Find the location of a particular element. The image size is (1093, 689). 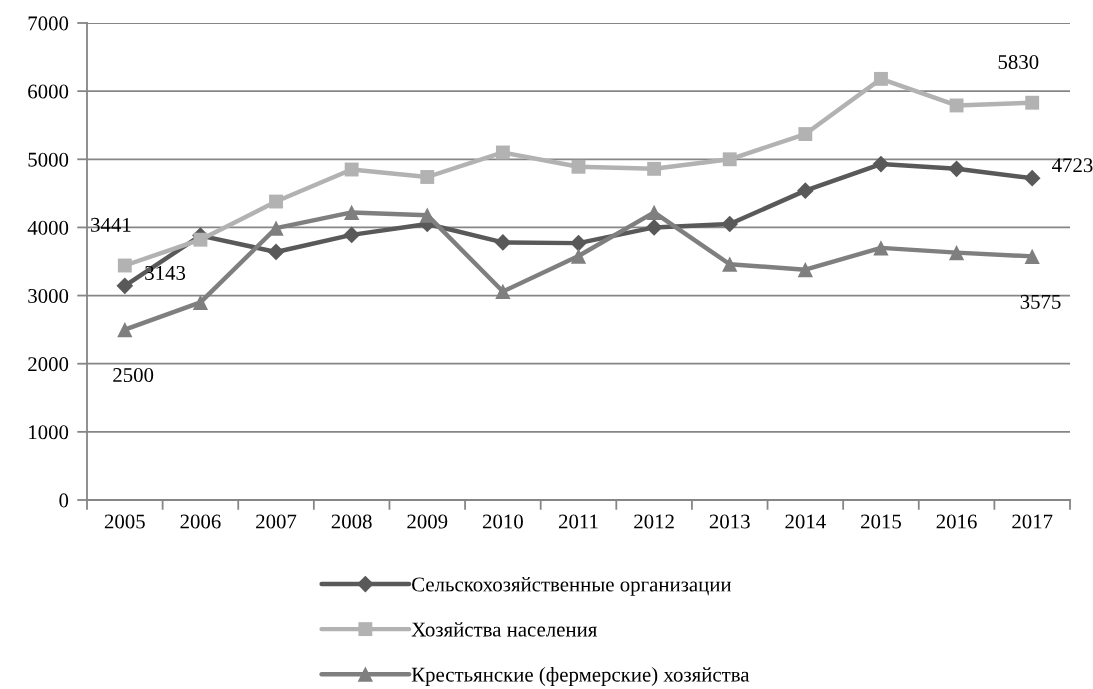

x-tick-label: 2016 is located at coordinates (956, 521).